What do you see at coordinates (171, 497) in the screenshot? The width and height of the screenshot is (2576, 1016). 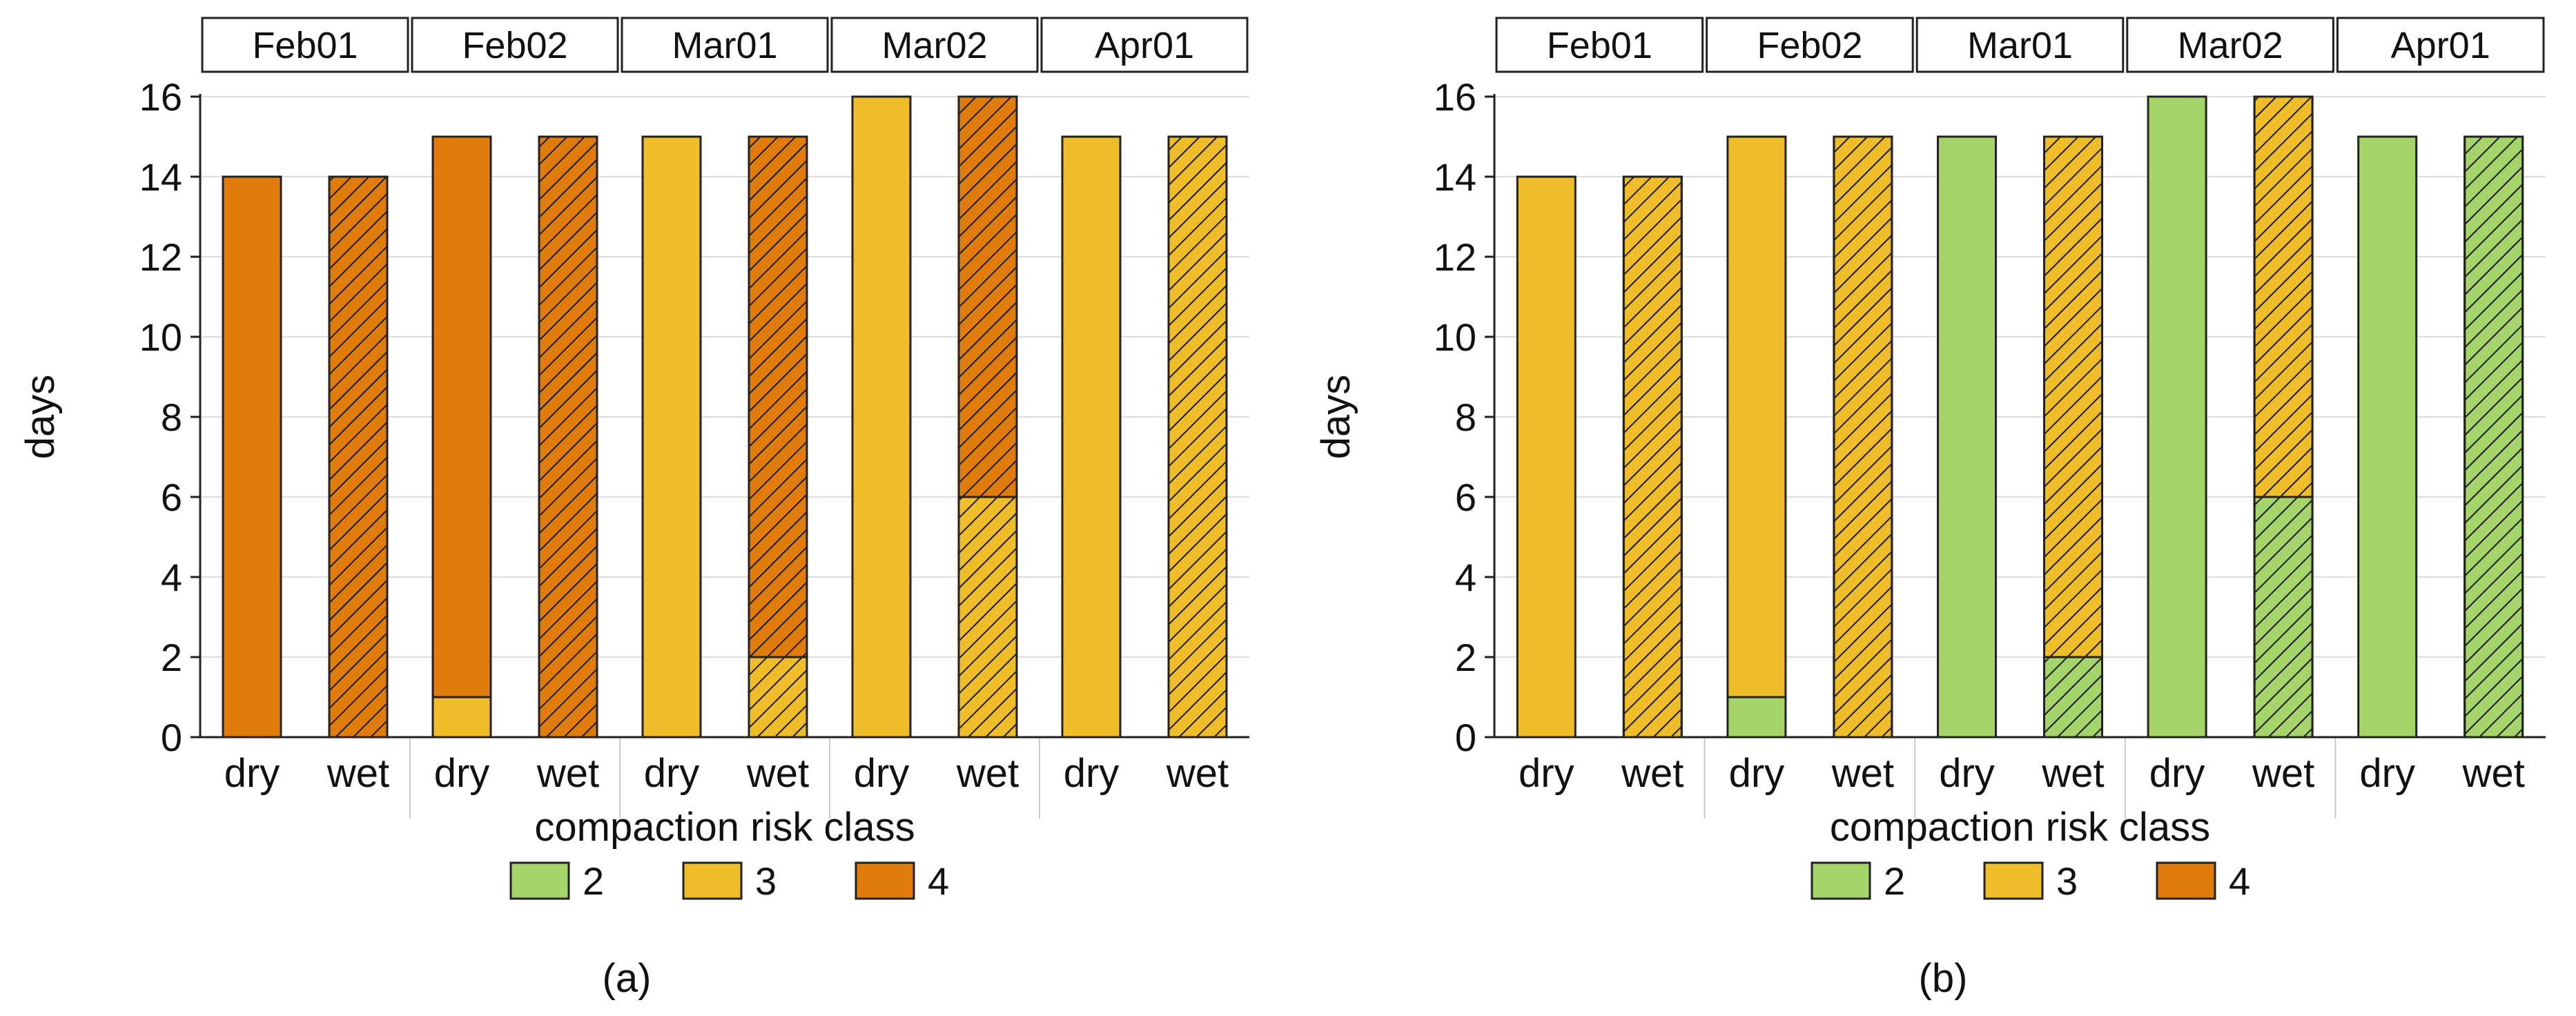 I see `a-y-tick-label: 6` at bounding box center [171, 497].